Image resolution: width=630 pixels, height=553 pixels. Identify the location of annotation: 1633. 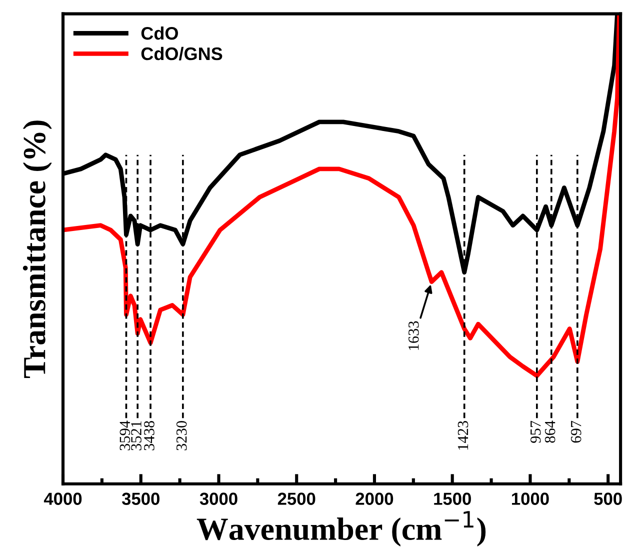
(413, 335).